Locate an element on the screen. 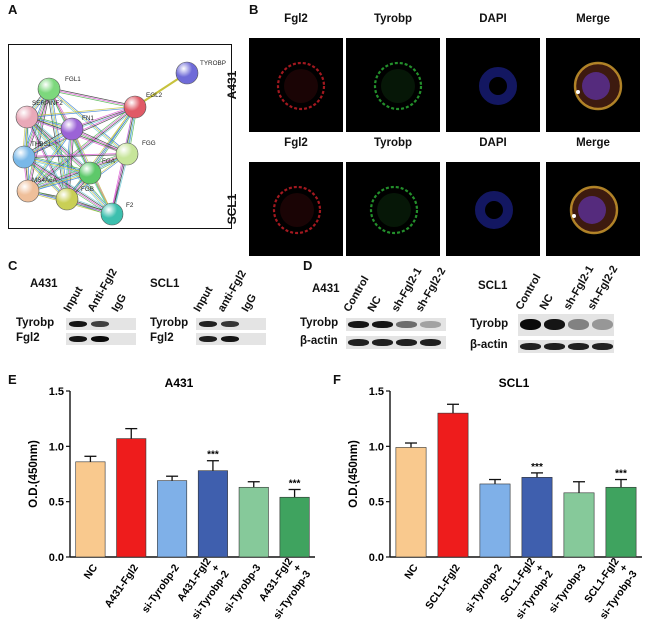 The height and width of the screenshot is (634, 653). x-tick-label-line: si-Tyrobp-2 is located at coordinates (484, 588).